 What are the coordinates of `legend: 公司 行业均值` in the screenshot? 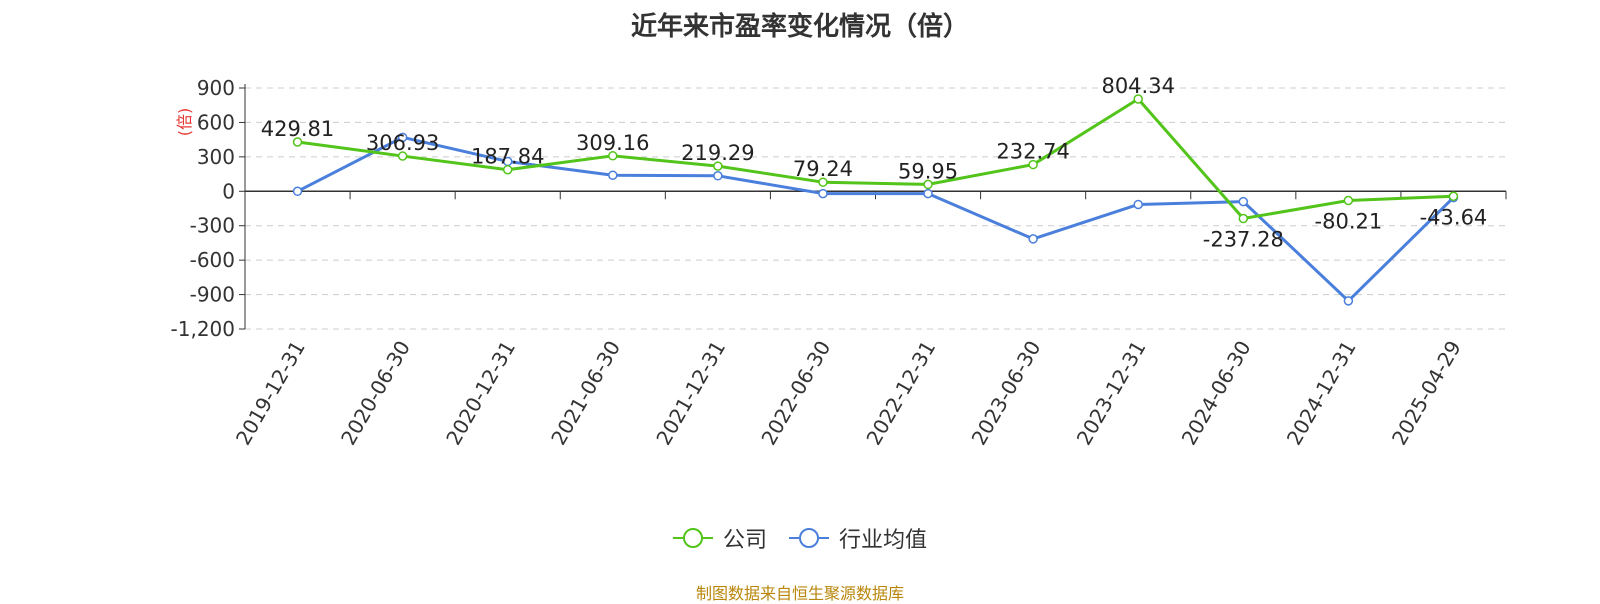 It's located at (800, 538).